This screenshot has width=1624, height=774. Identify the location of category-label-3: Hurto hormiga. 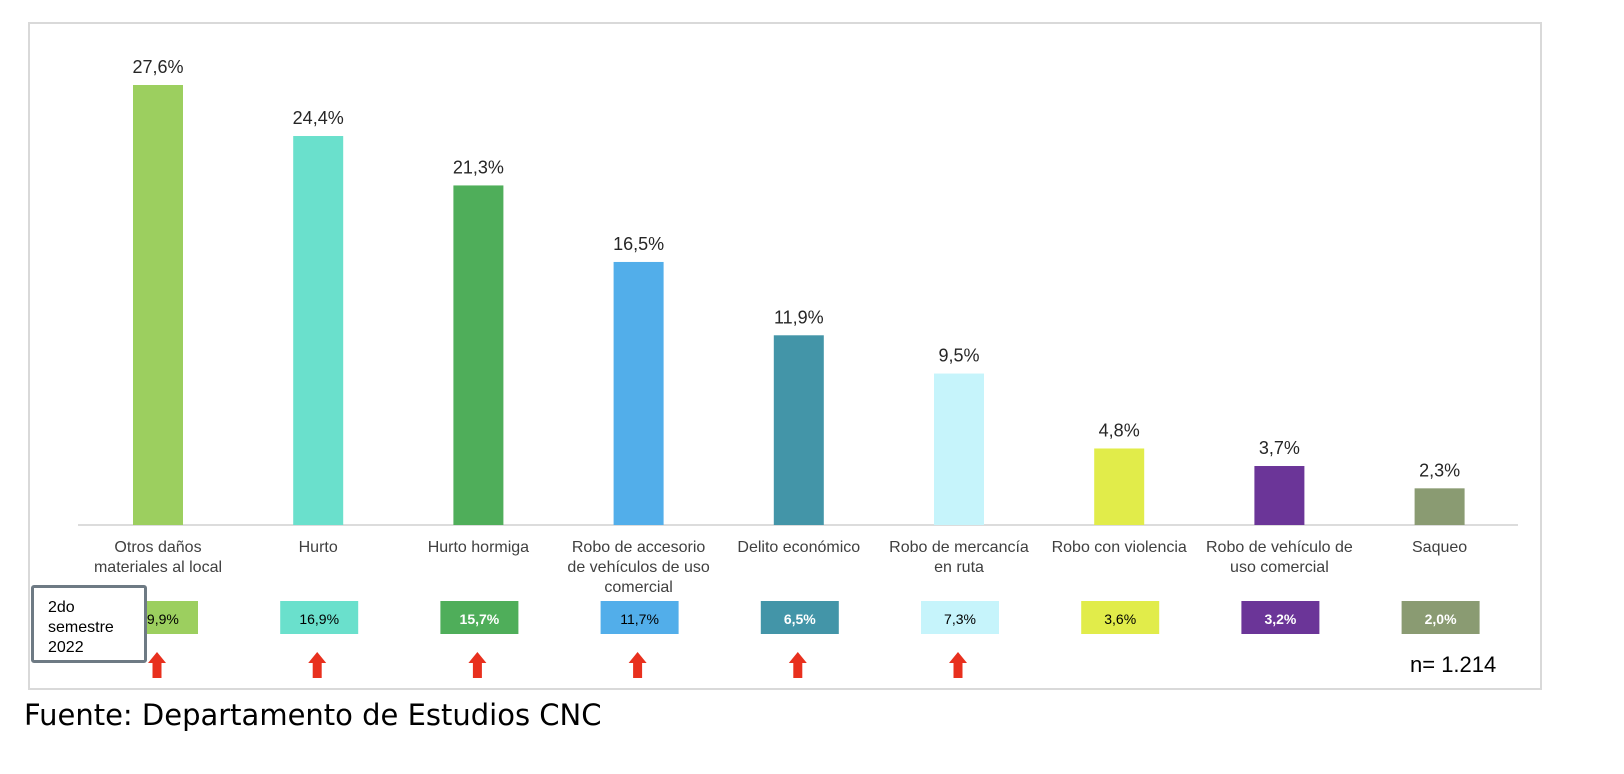
(478, 547).